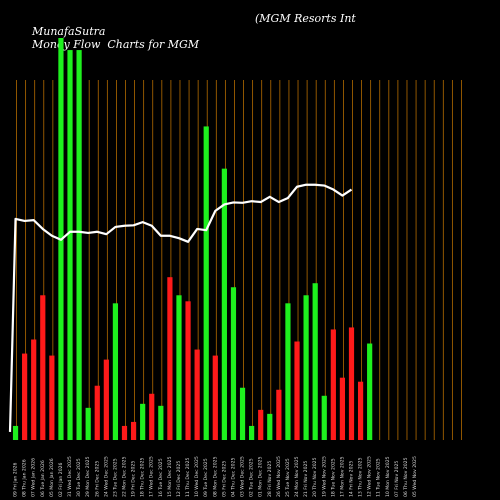 The image size is (500, 500). I want to click on x-tick-label: 12 Wed Nov 2025, so click(370, 476).